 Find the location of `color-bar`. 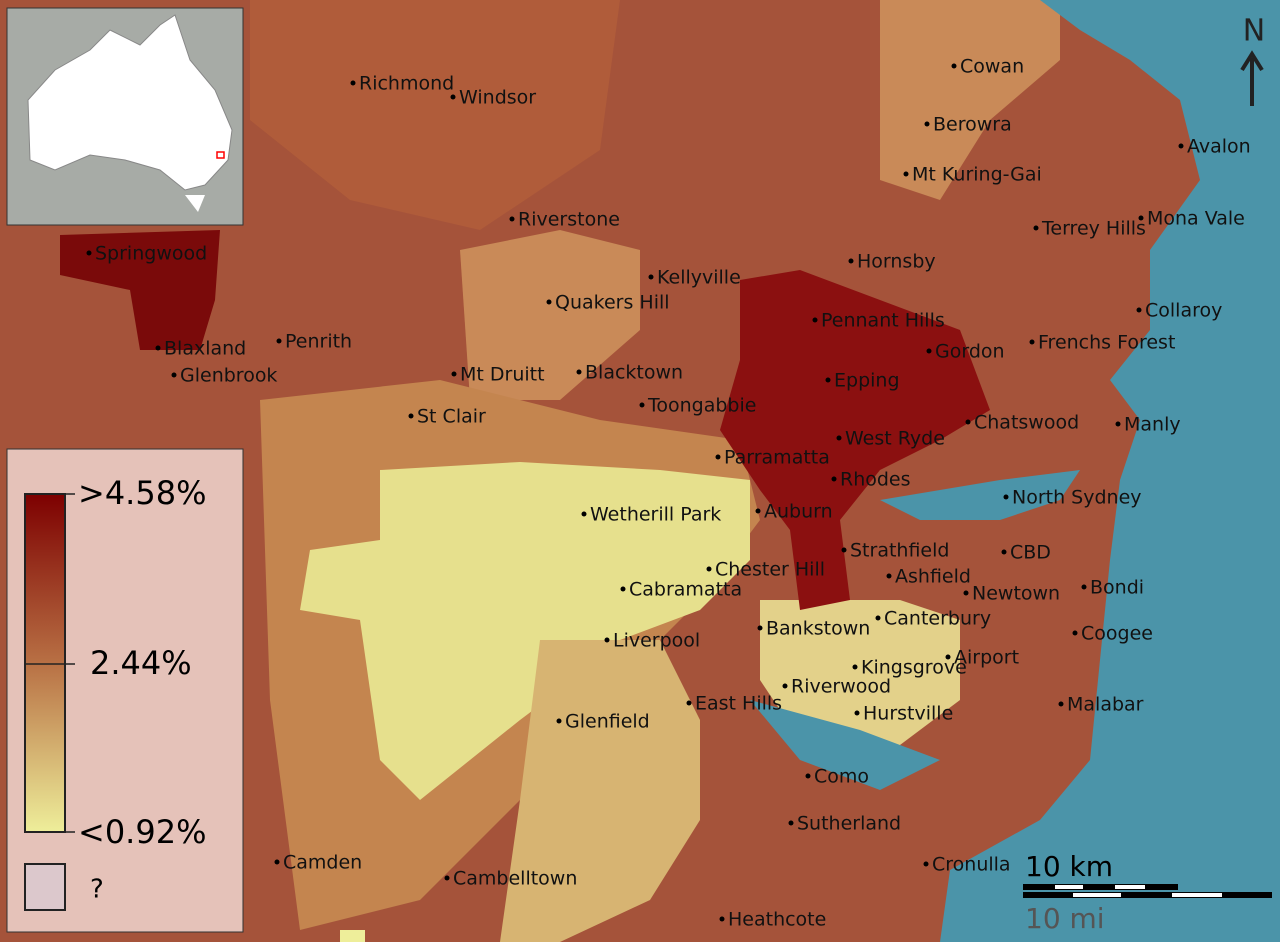

color-bar is located at coordinates (45, 663).